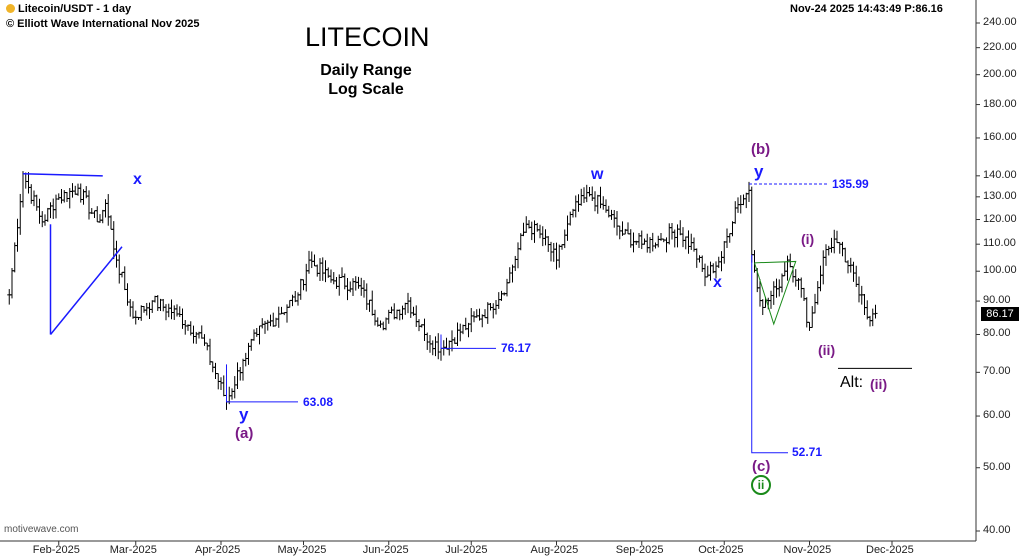 Image resolution: width=1024 pixels, height=556 pixels. What do you see at coordinates (997, 300) in the screenshot?
I see `y-tick-label: 90.00` at bounding box center [997, 300].